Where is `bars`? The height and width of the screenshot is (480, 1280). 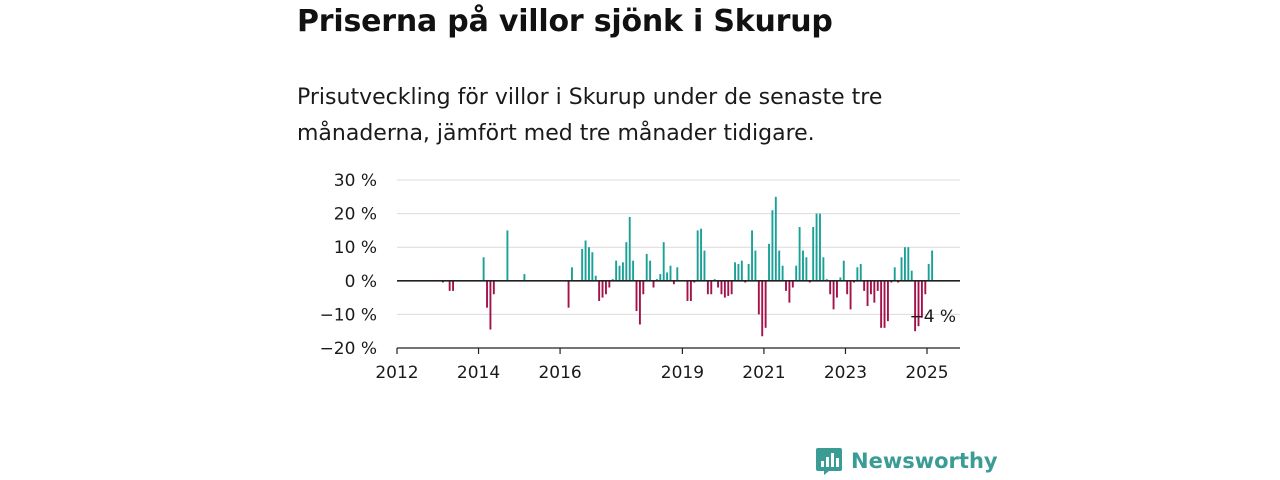
bars is located at coordinates (687, 266).